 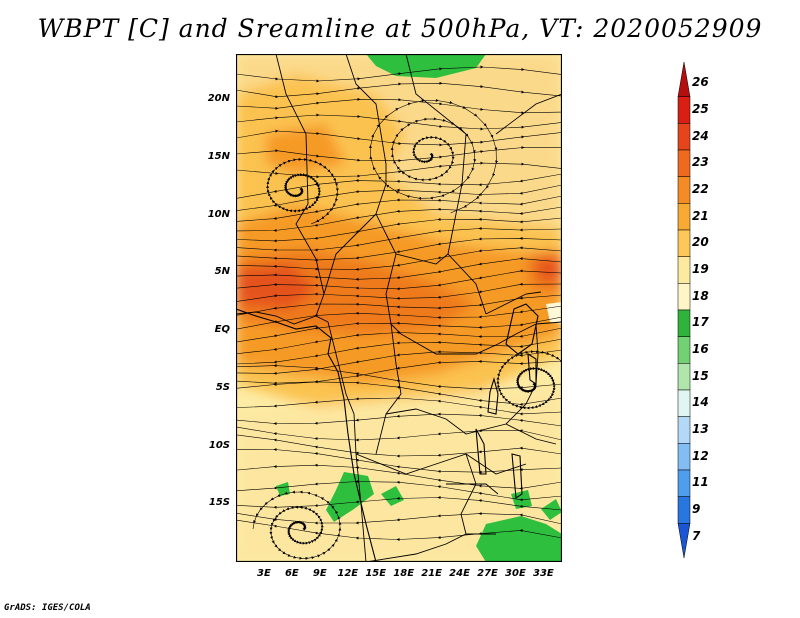 What do you see at coordinates (515, 573) in the screenshot?
I see `lon-tick-label: 30E` at bounding box center [515, 573].